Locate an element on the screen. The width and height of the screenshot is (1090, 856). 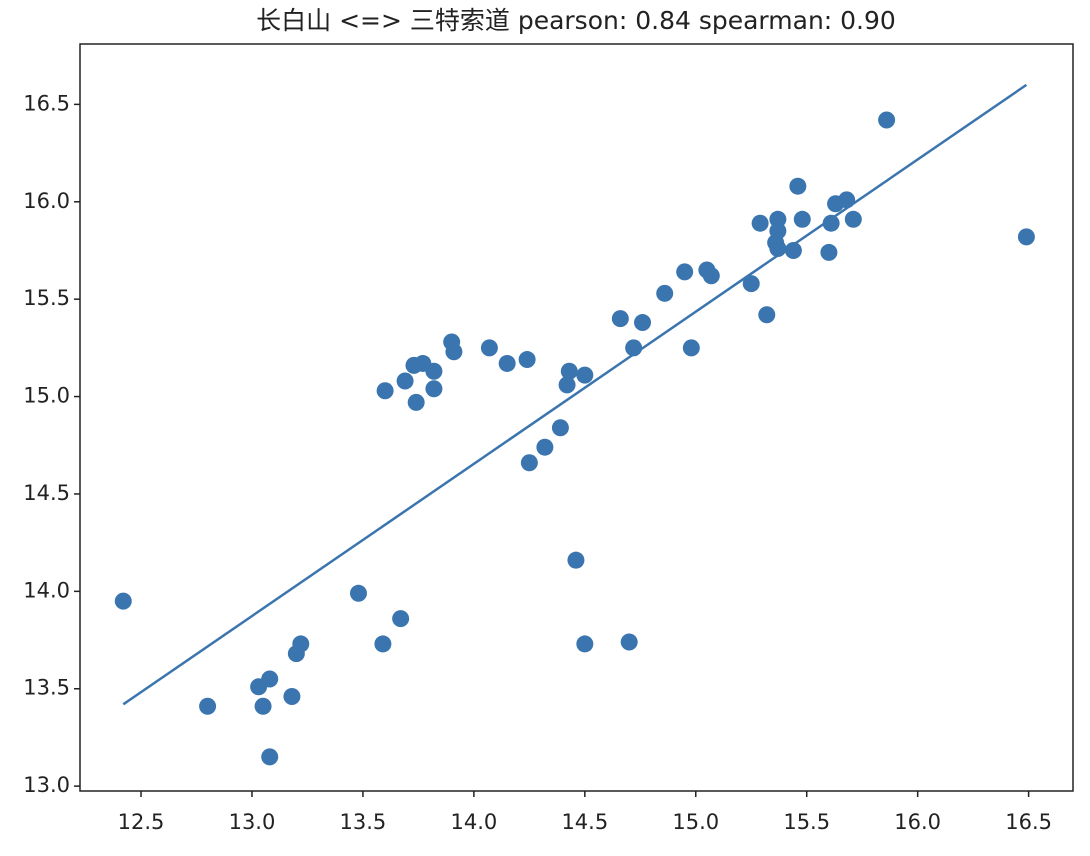
x-tick-label: 13.0 is located at coordinates (252, 822).